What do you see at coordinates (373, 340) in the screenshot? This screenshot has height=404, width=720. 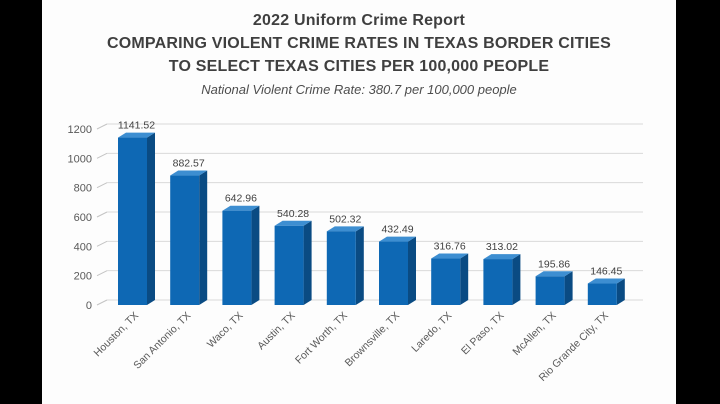 I see `x-category-label: Brownsville, TX` at bounding box center [373, 340].